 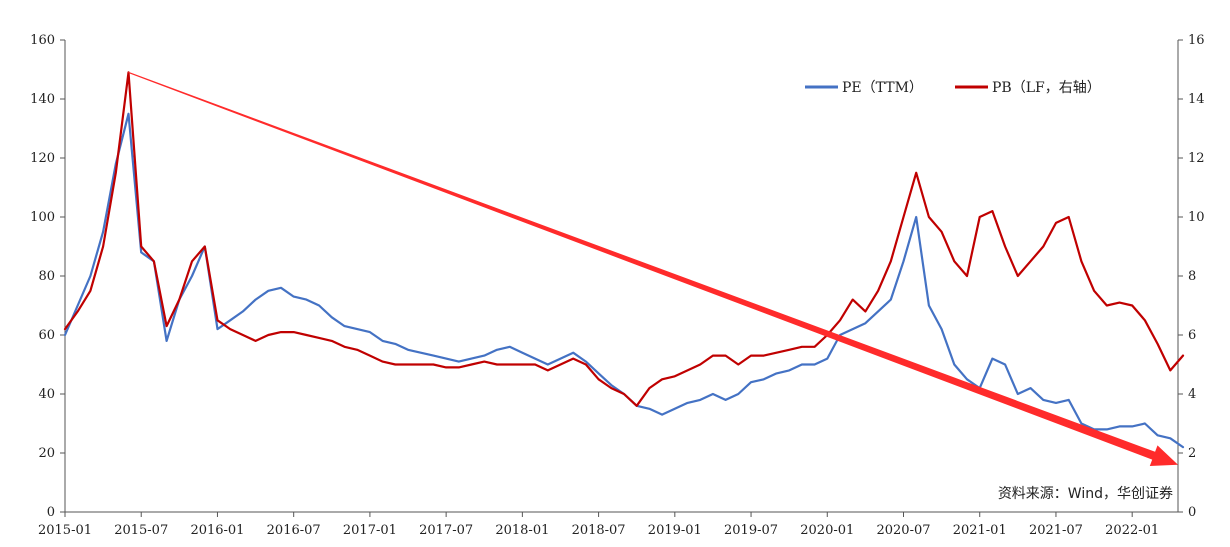 What do you see at coordinates (370, 530) in the screenshot?
I see `x-tick-label: 2017-01` at bounding box center [370, 530].